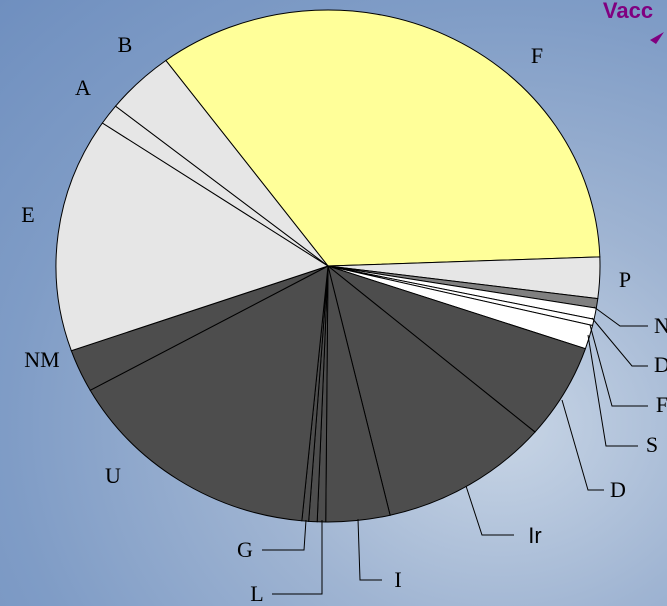 The image size is (667, 606). What do you see at coordinates (41, 359) in the screenshot?
I see `slice-label: NM` at bounding box center [41, 359].